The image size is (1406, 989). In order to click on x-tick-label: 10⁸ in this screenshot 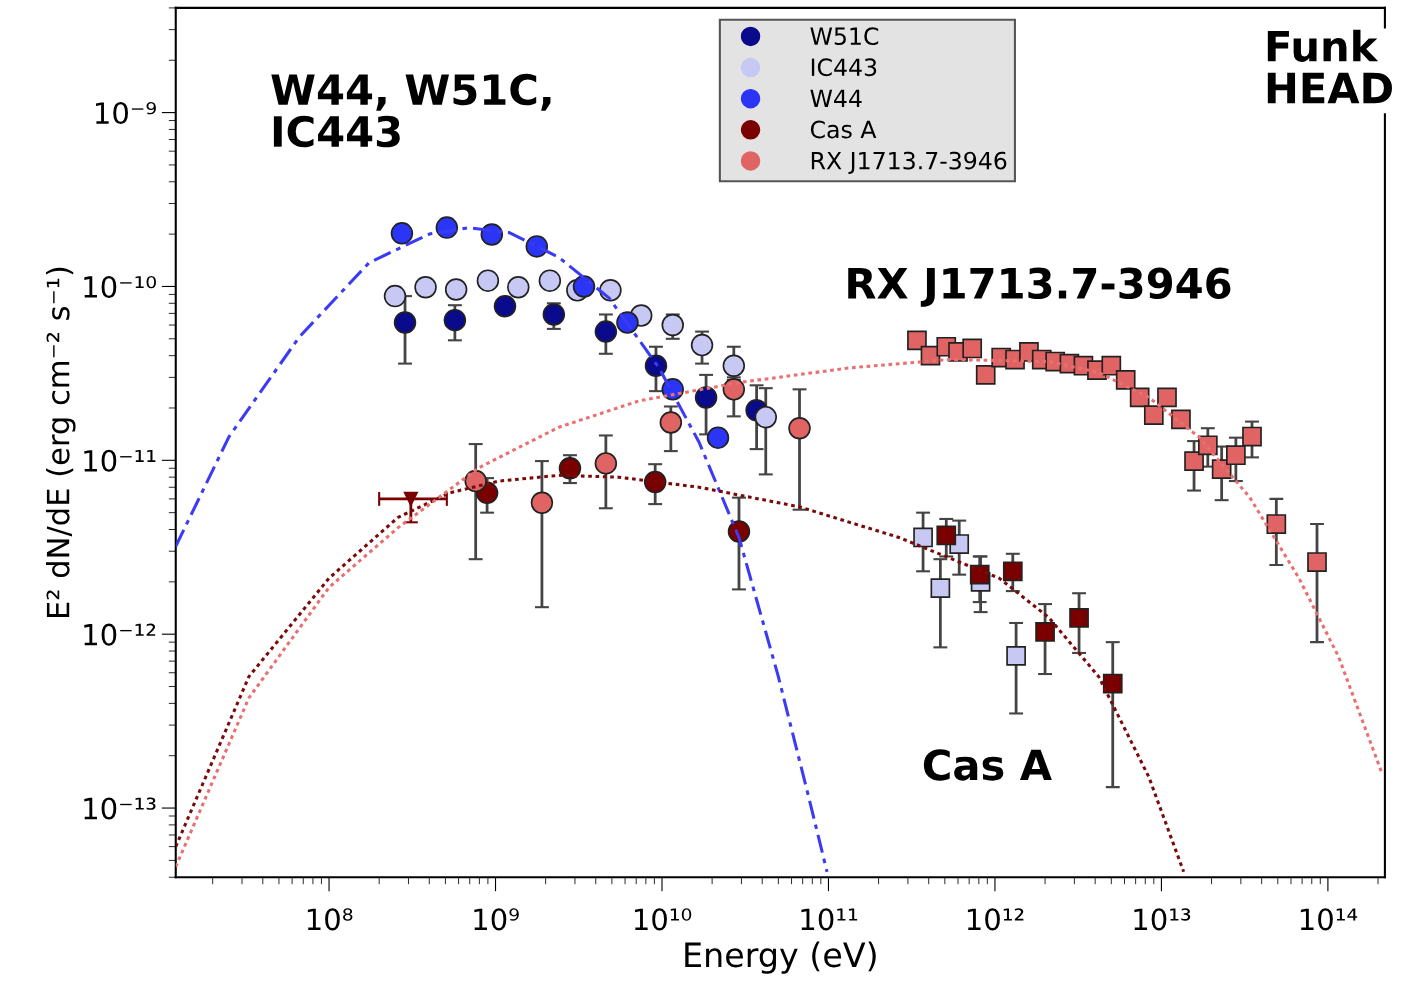, I will do `click(330, 919)`.